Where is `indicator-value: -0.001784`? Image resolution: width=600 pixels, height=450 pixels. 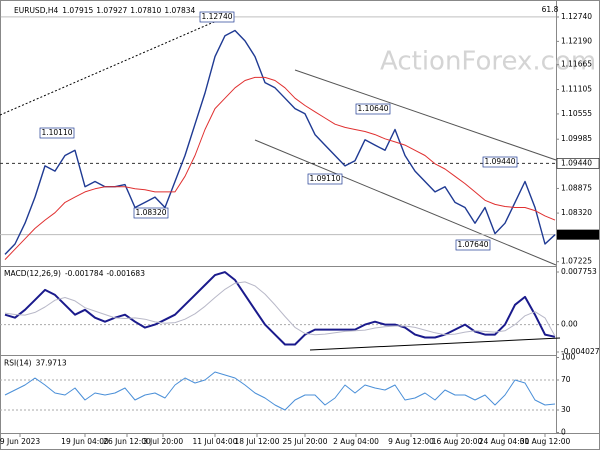 indicator-value: -0.001784 is located at coordinates (84, 273).